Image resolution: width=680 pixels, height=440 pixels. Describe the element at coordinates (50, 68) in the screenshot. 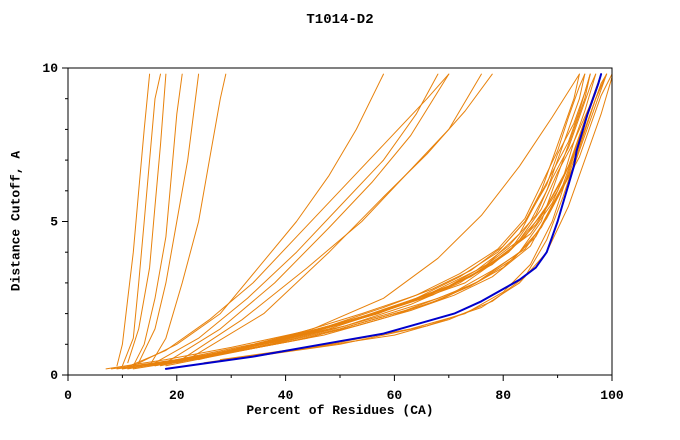

I see `y-tick-label: 10` at that location.